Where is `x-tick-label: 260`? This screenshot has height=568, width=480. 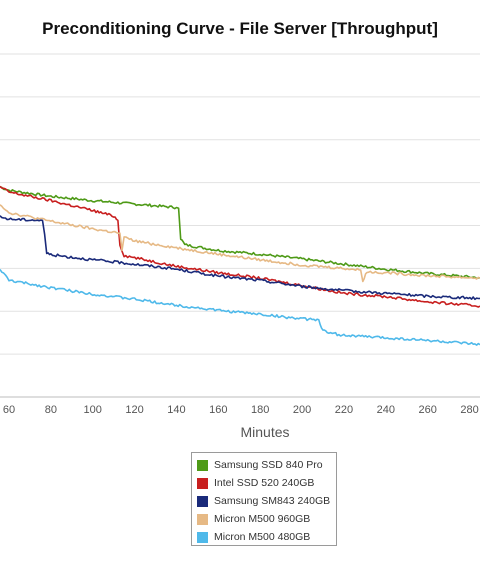
x-tick-label: 260 is located at coordinates (427, 410).